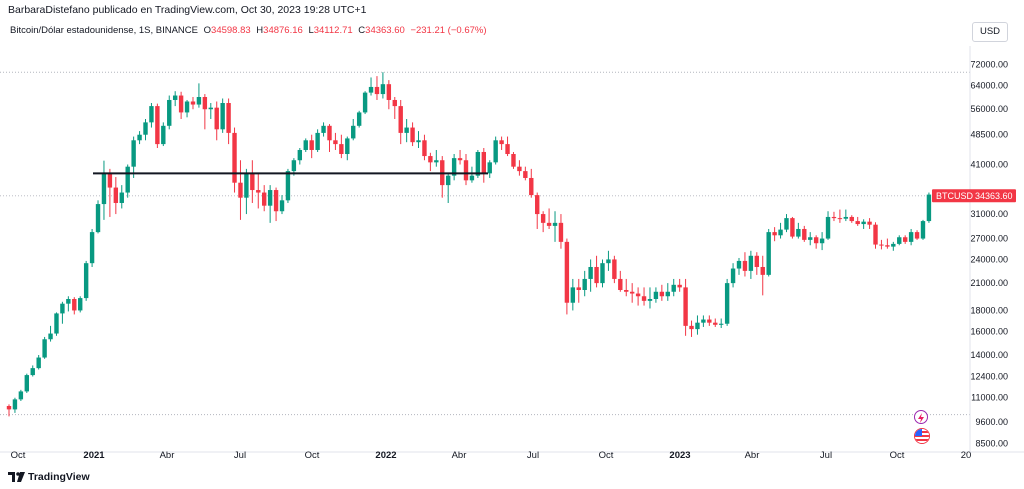 This screenshot has width=1024, height=489. I want to click on x-tick-label: 2023, so click(679, 455).